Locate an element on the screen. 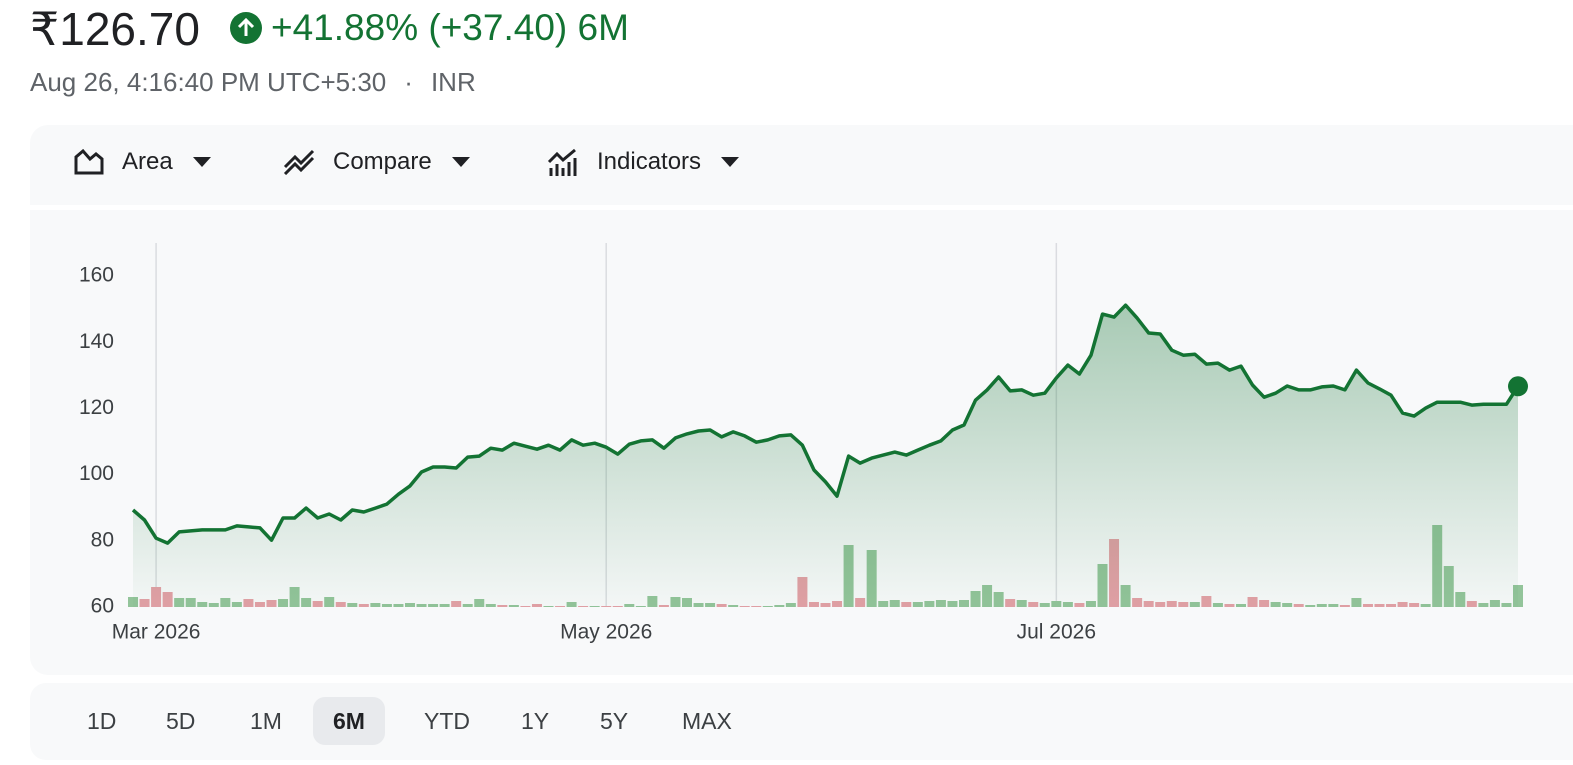 The width and height of the screenshot is (1573, 765). change: +41.88% (+37.40) 6M is located at coordinates (450, 27).